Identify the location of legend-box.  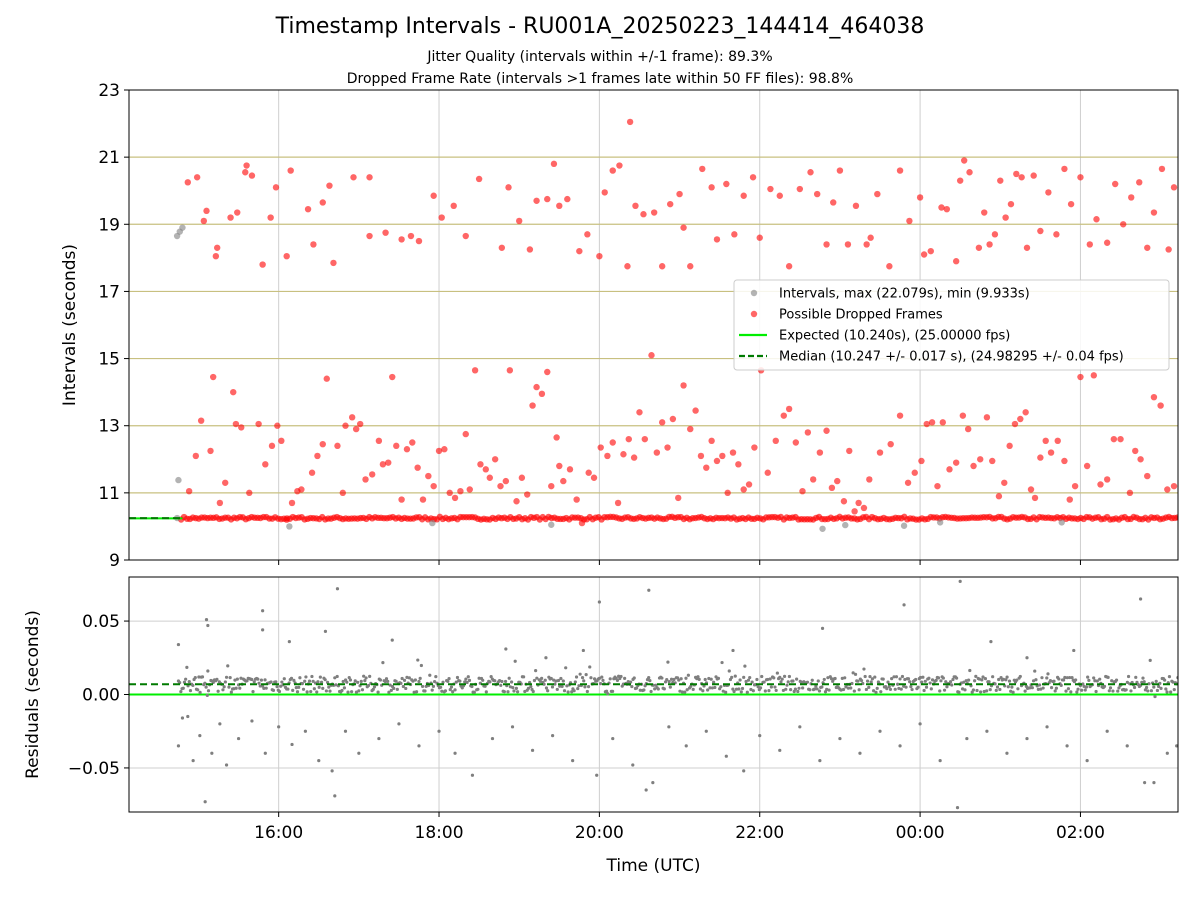
(951, 325).